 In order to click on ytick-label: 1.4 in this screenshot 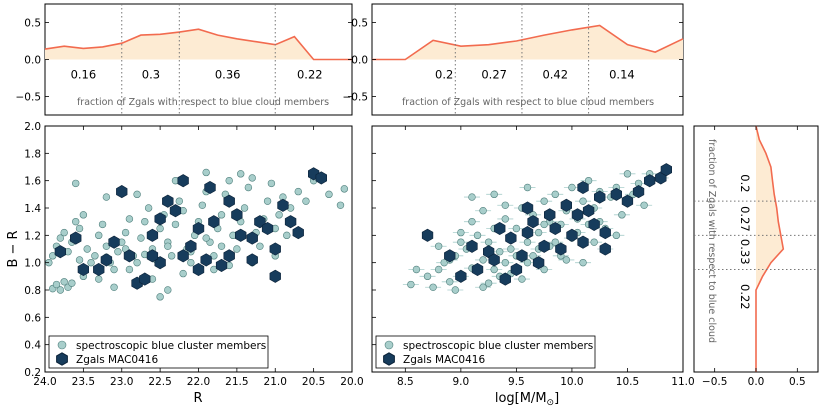, I will do `click(32, 209)`.